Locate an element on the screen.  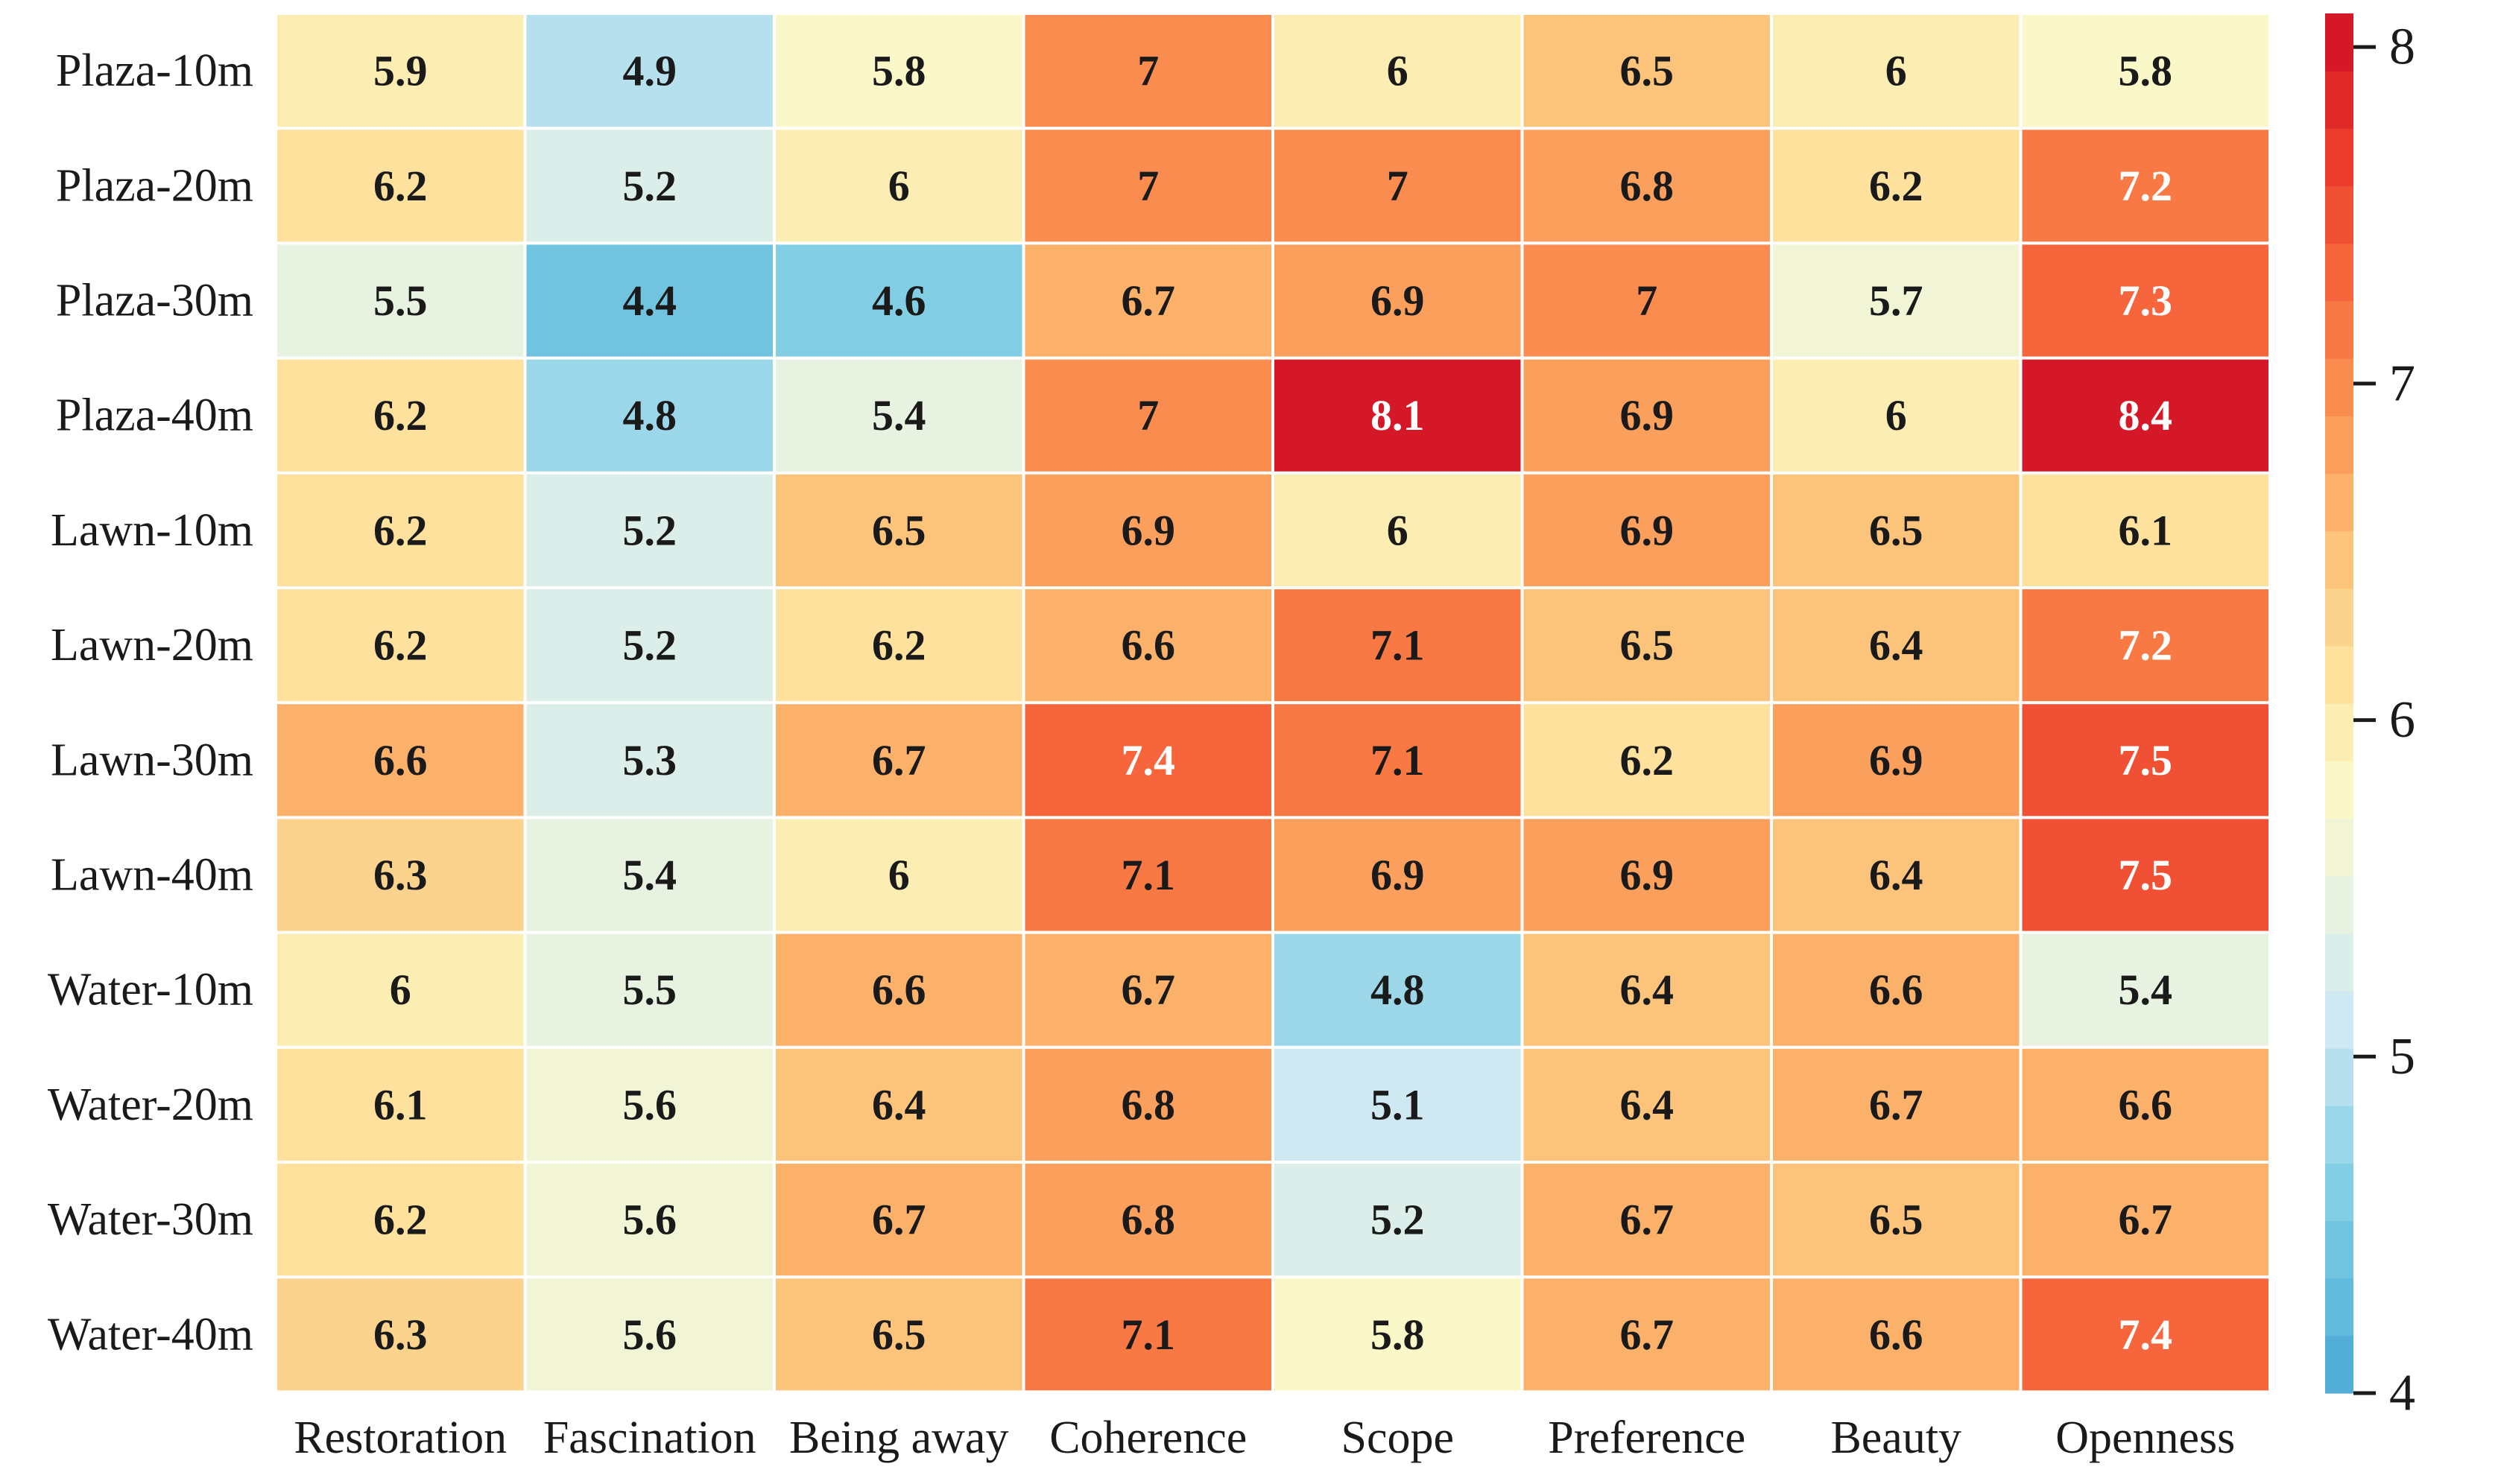
colorbar-tick-label: 5 is located at coordinates (2402, 1057).